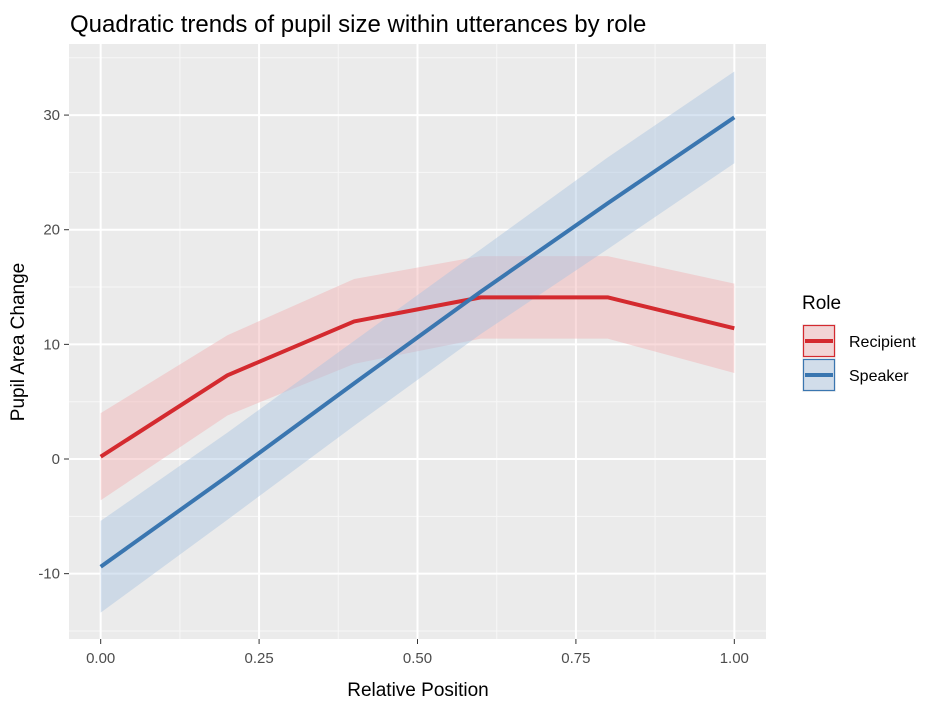 This screenshot has height=704, width=935. Describe the element at coordinates (18, 342) in the screenshot. I see `y-axis-title: Pupil Area Change` at that location.